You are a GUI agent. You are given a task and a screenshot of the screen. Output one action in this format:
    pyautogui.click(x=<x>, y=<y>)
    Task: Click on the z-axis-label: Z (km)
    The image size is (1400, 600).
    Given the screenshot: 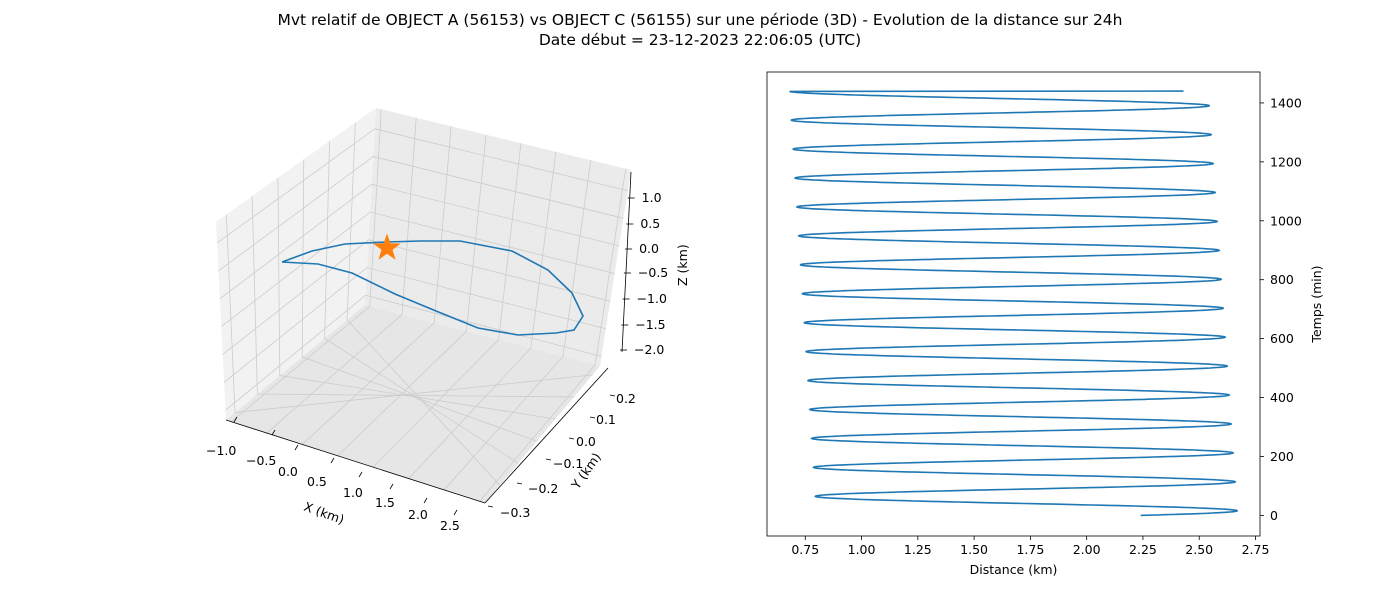 What is the action you would take?
    pyautogui.click(x=682, y=265)
    